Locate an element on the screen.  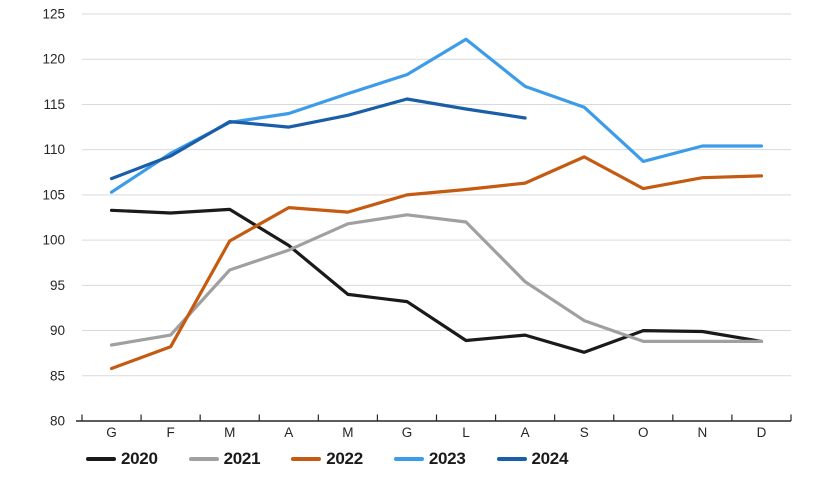
legend-label-2021: 2021 is located at coordinates (242, 458).